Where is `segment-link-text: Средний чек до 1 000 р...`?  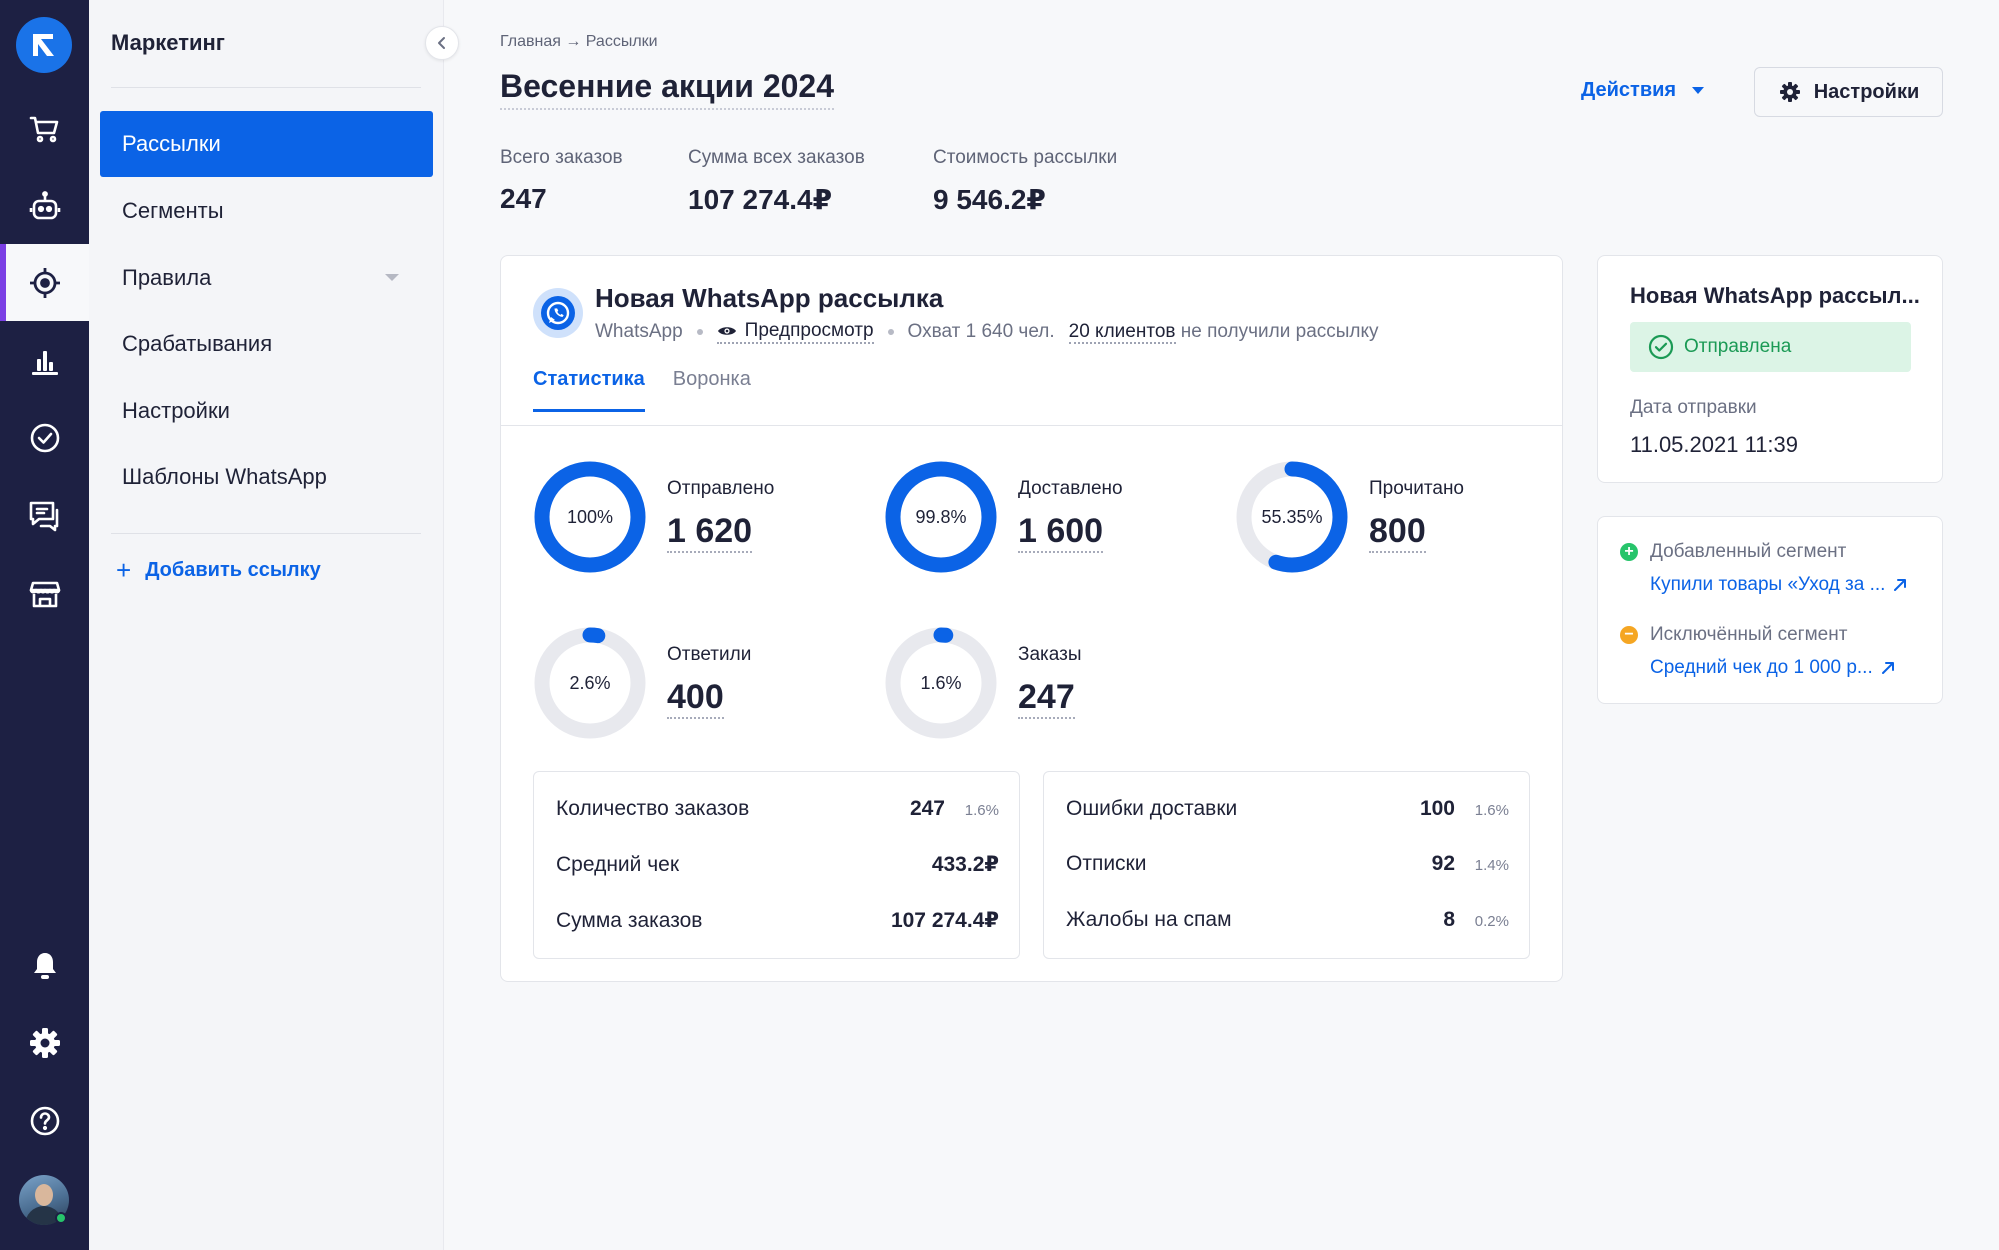
segment-link-text: Средний чек до 1 000 р... is located at coordinates (1761, 667).